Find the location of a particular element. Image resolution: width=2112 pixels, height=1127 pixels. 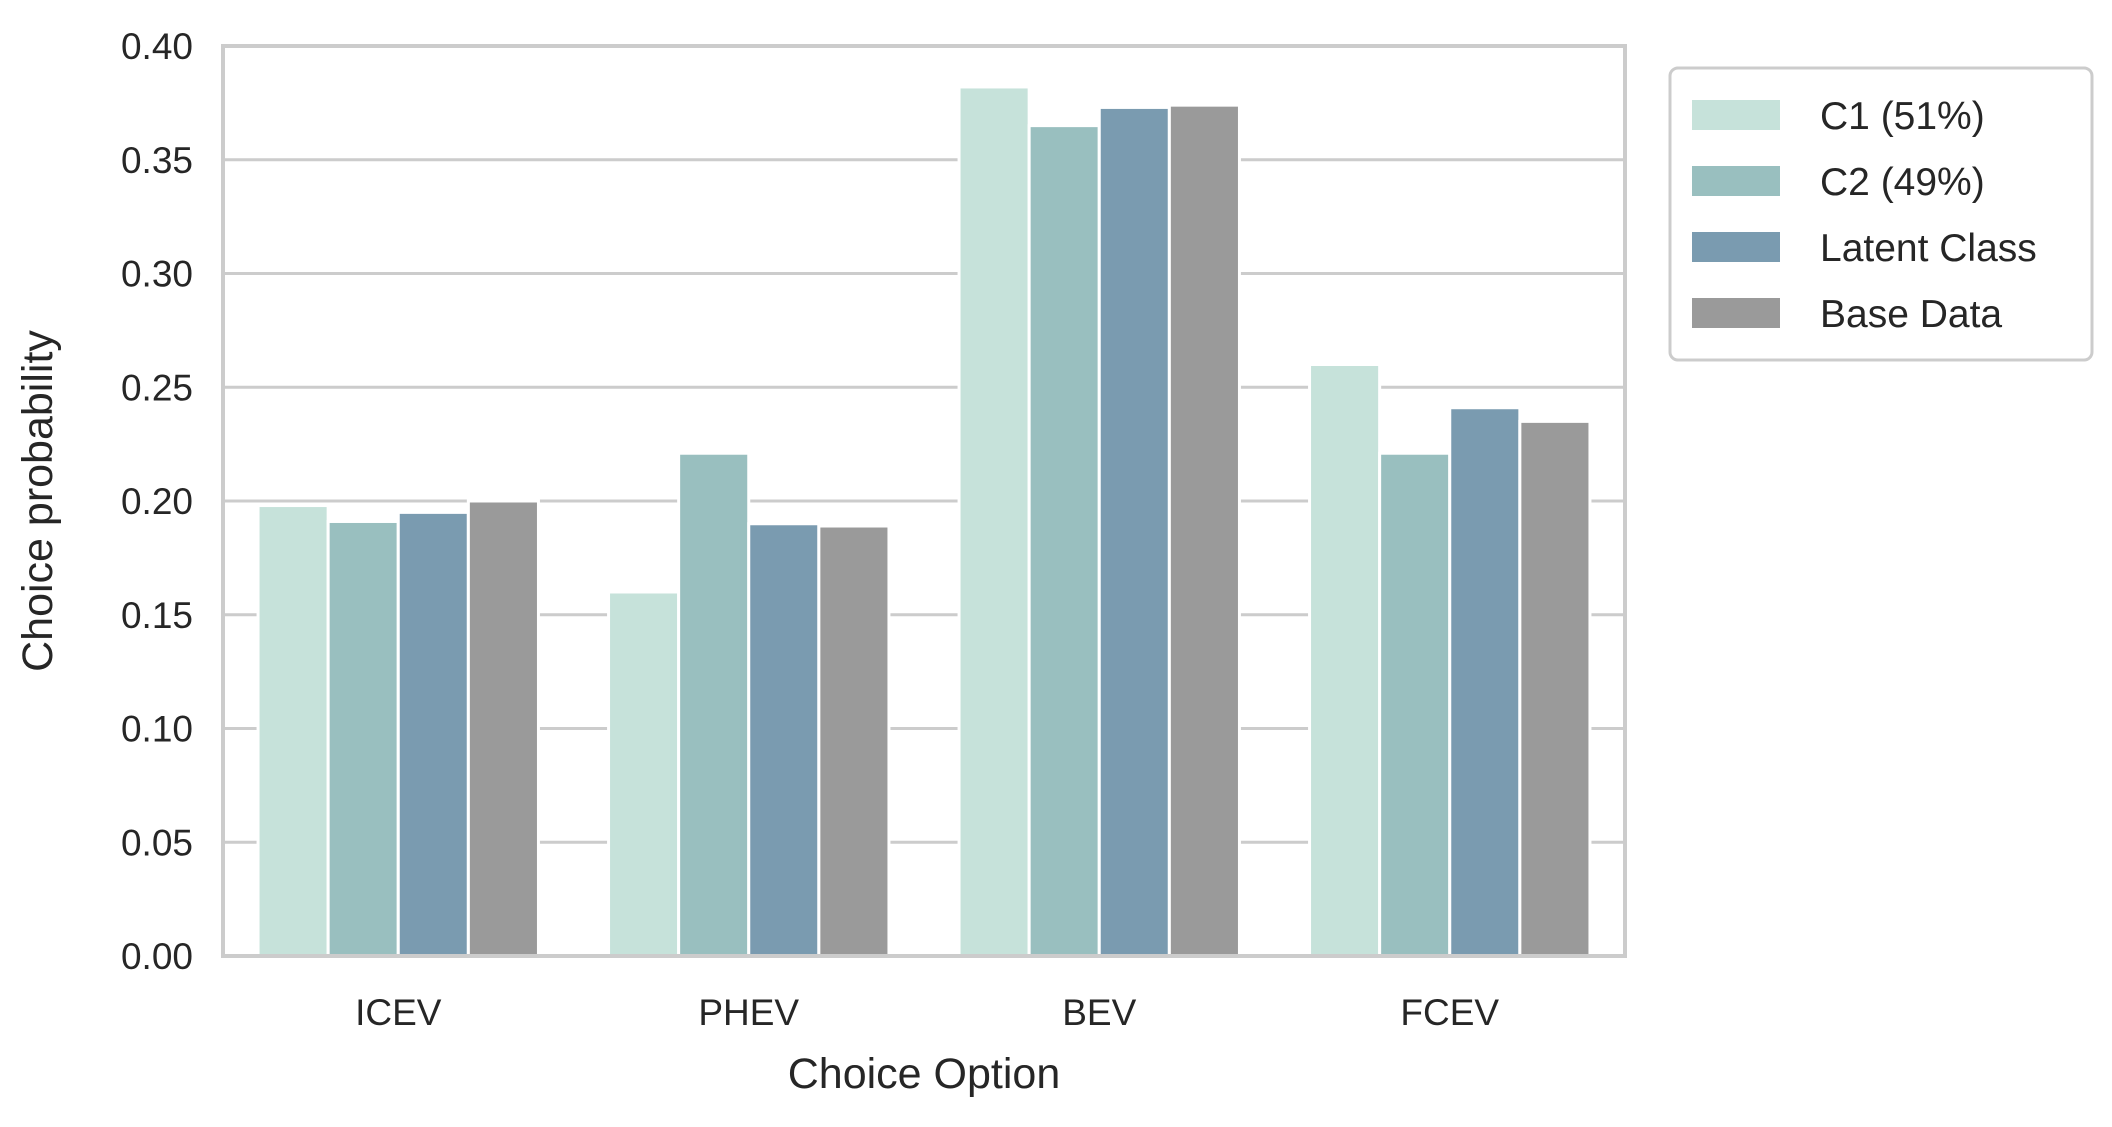

y-tick-label: 0.00 is located at coordinates (157, 956).